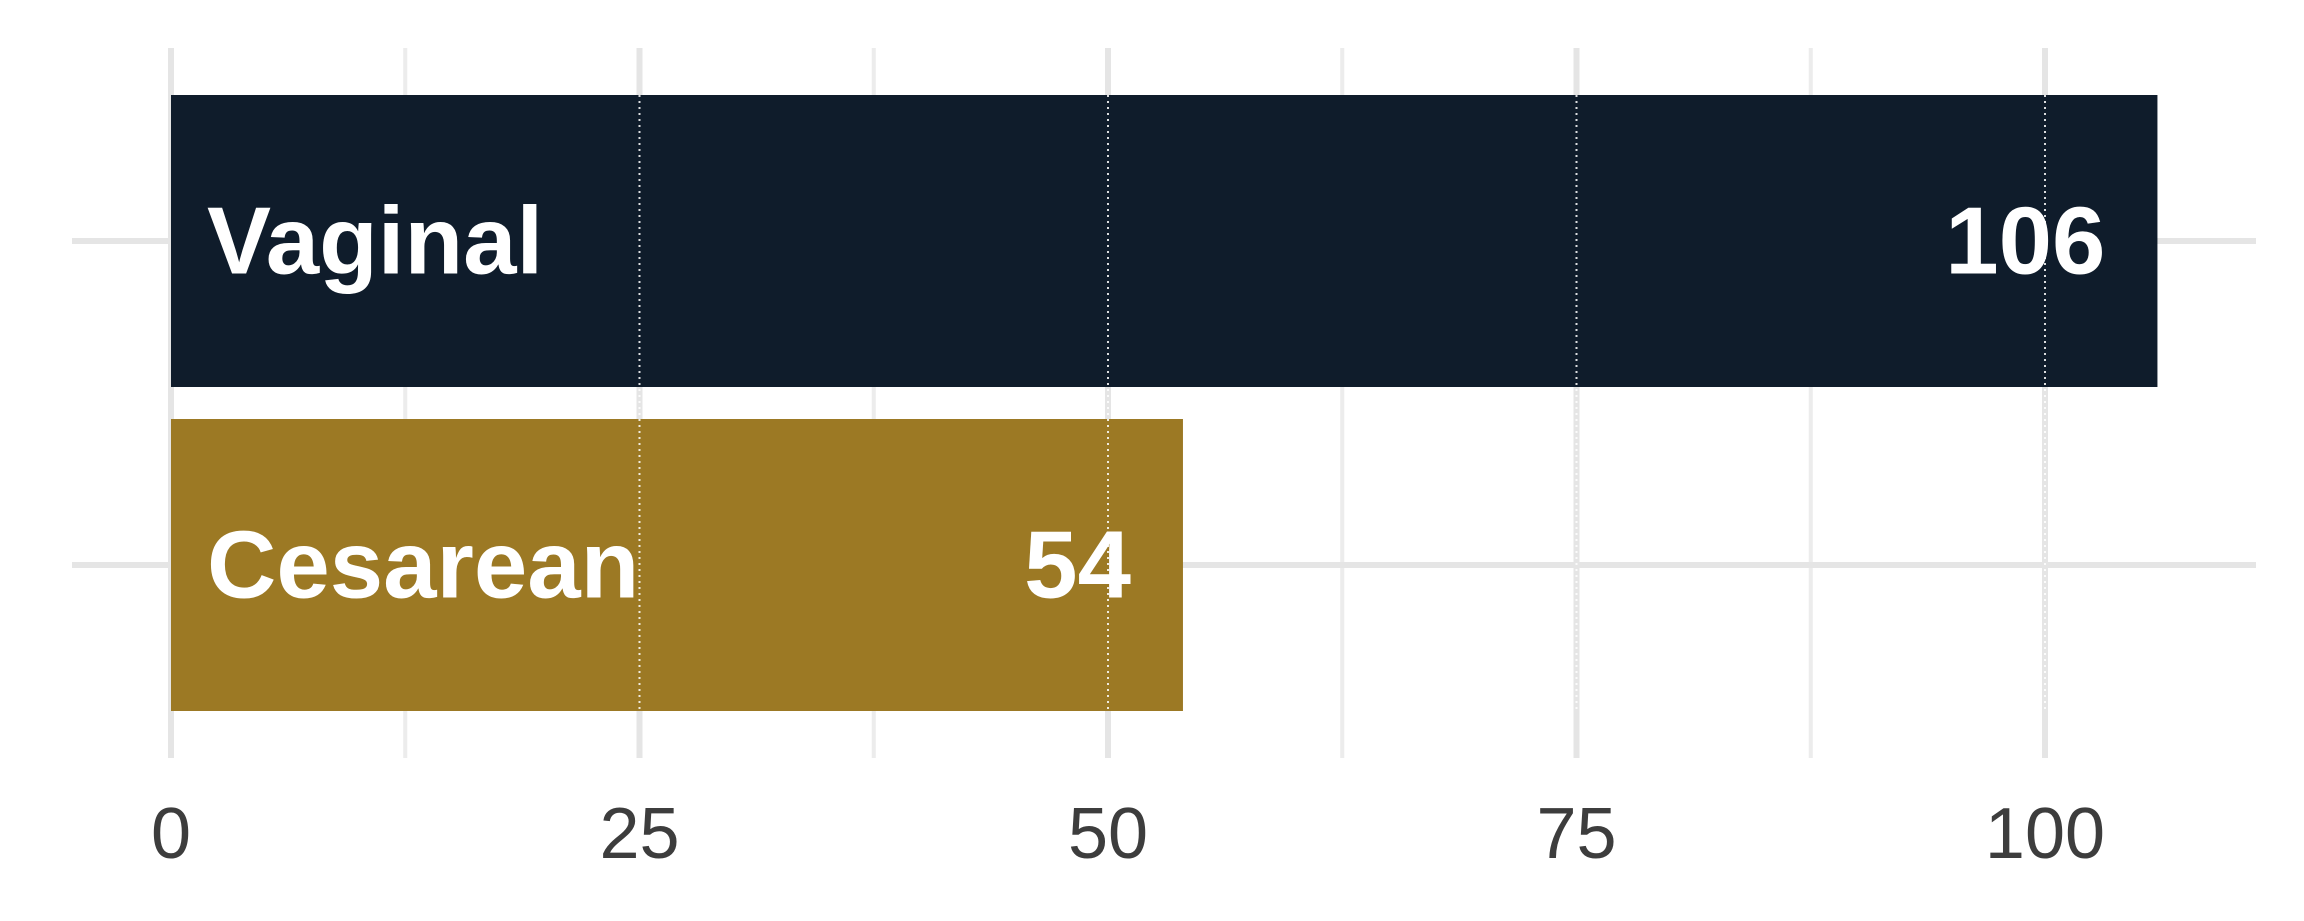  I want to click on x-axis-ticks: 0 25 50 75 100, so click(1128, 834).